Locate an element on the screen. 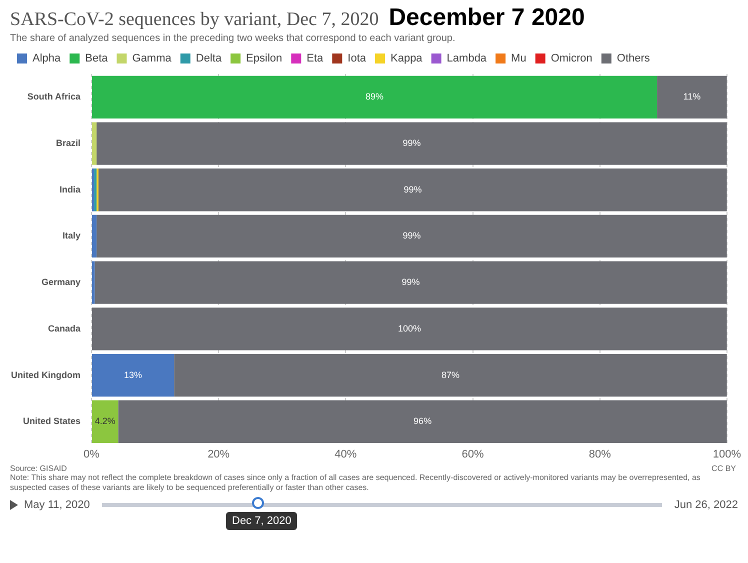  x-tick-label: 60% is located at coordinates (473, 454).